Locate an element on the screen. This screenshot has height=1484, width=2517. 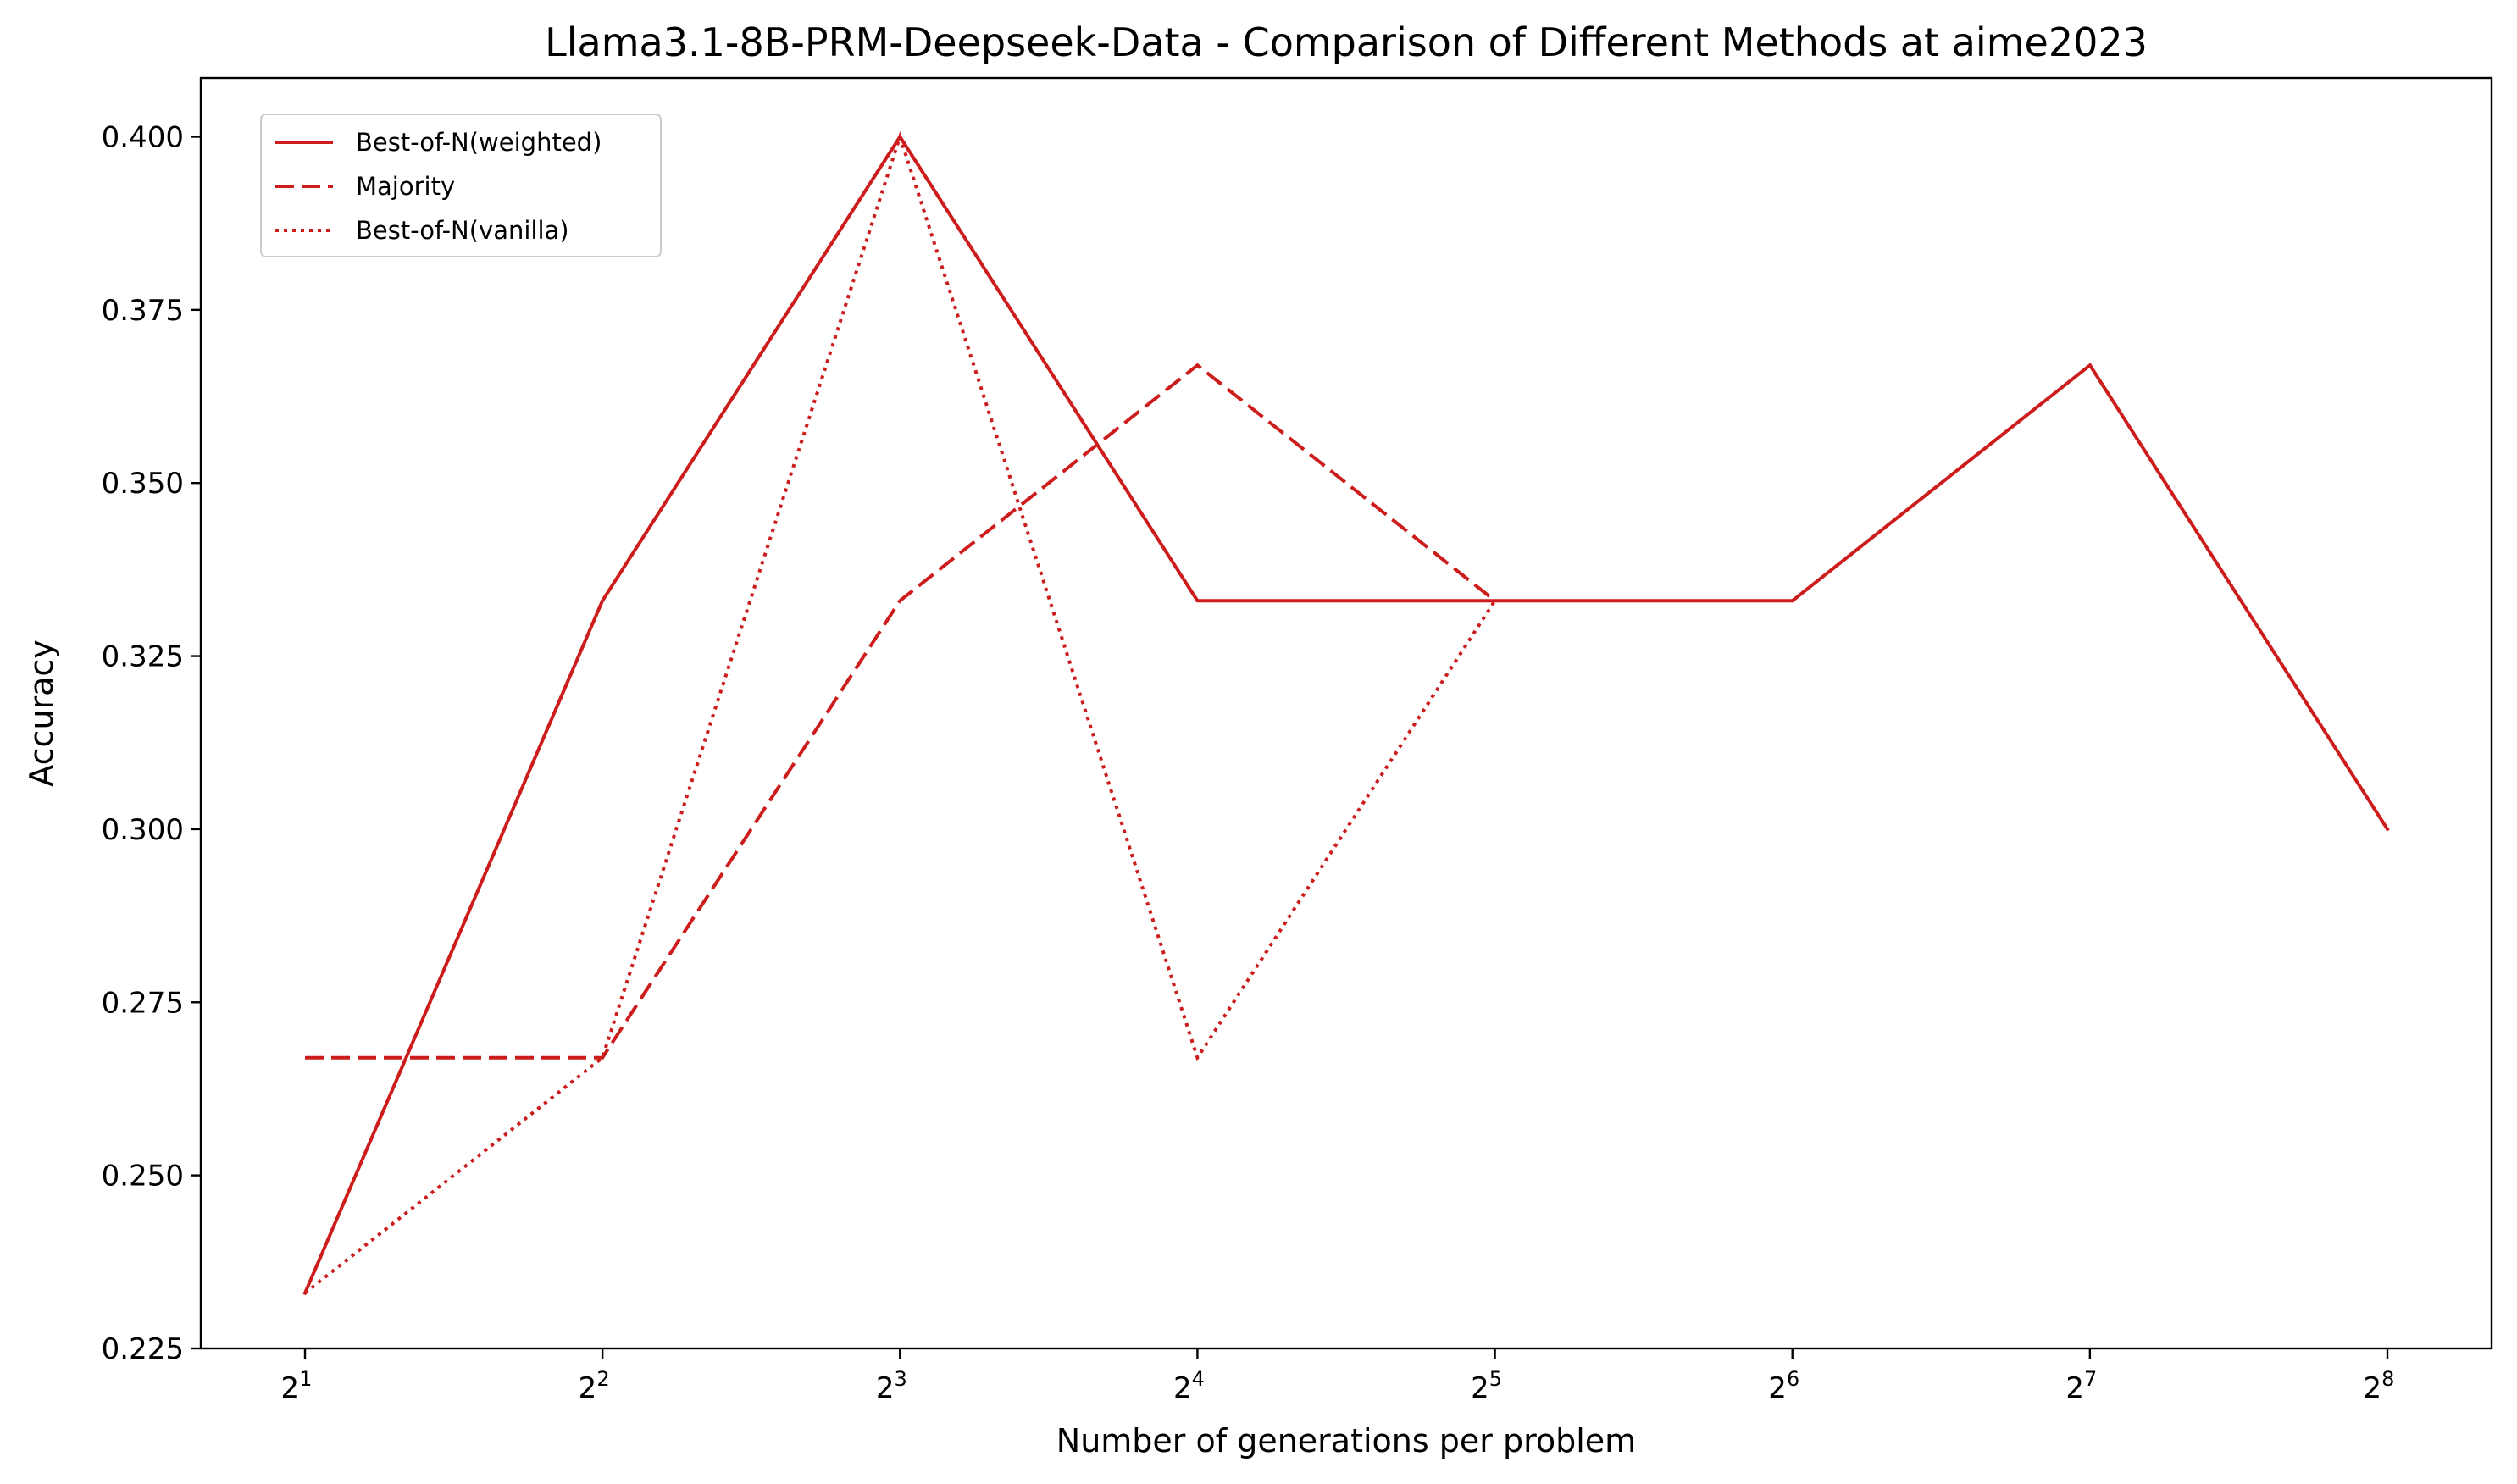
legend-label: Best-of-N(weighted) is located at coordinates (479, 142).